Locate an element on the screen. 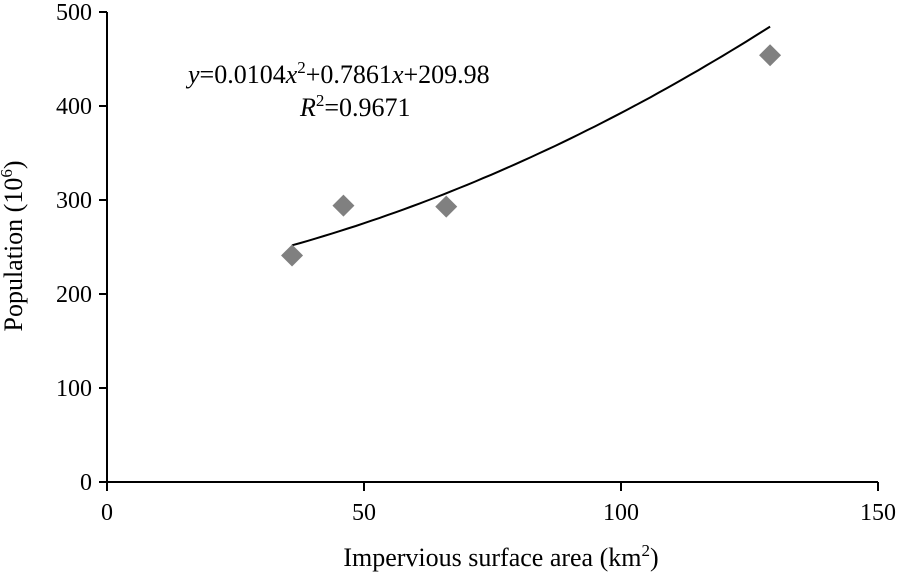 This screenshot has height=574, width=900. x-ticks: 0 50 100 150 is located at coordinates (498, 504).